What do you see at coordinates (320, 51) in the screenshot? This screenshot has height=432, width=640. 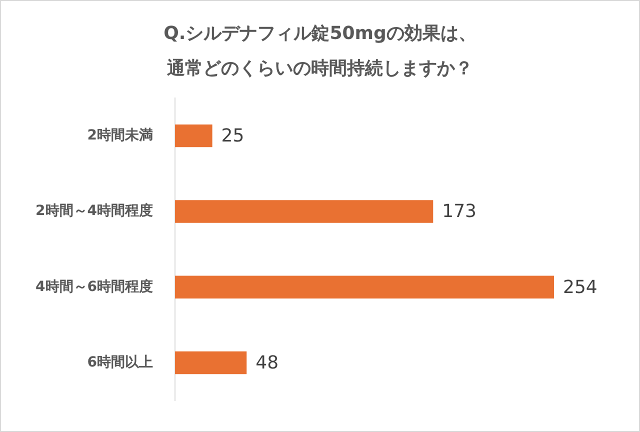 I see `chart-title: Q.シルデナフィル錠50mgの効果は、通常どのくらいの時間持続しますか？` at bounding box center [320, 51].